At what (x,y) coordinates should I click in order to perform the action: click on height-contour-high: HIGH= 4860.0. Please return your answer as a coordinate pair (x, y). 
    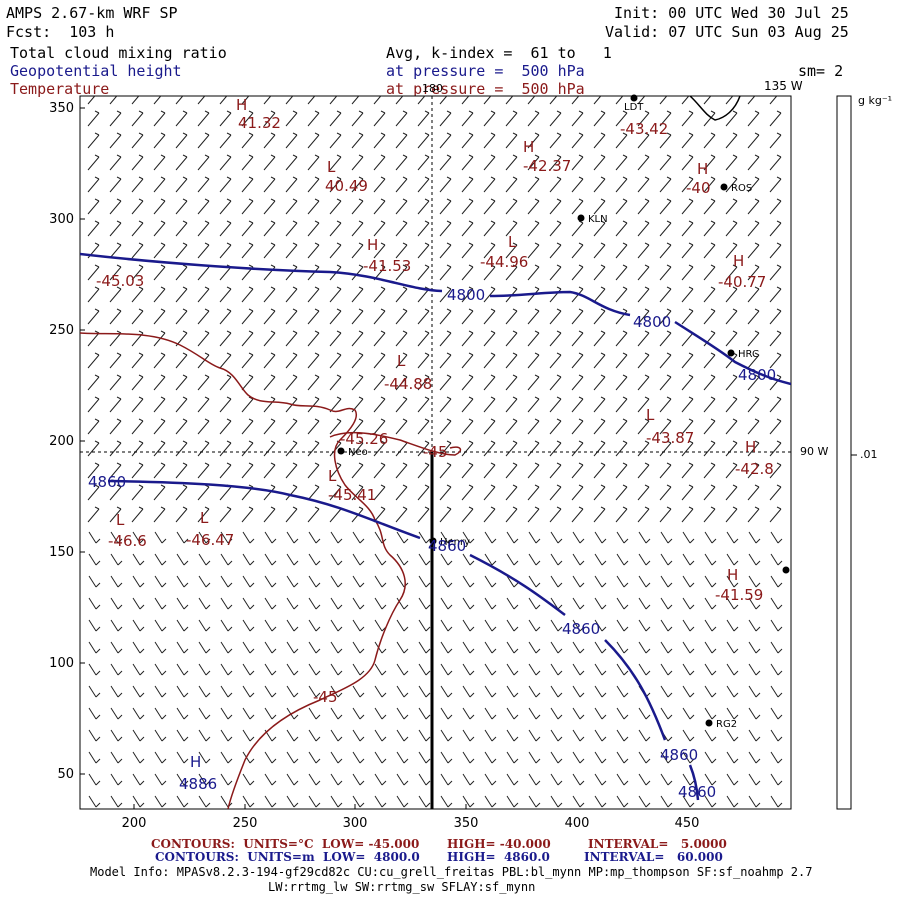
    Looking at the image, I should click on (498, 857).